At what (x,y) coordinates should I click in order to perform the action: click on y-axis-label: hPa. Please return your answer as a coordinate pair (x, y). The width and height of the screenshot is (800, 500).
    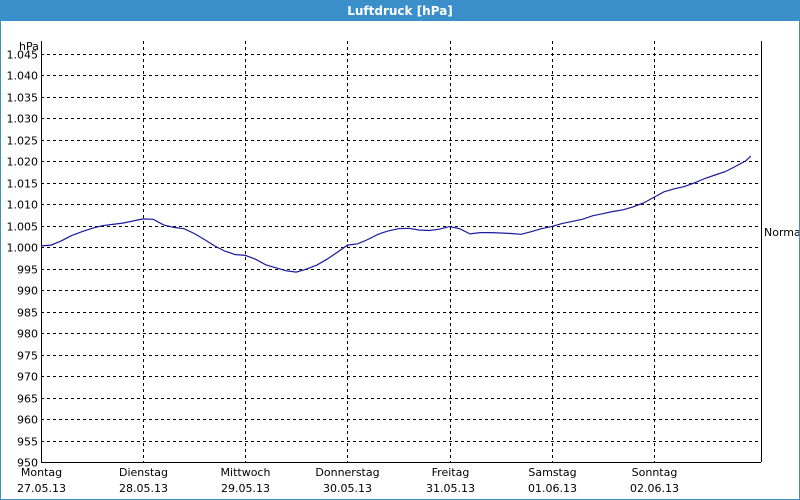
    Looking at the image, I should click on (29, 46).